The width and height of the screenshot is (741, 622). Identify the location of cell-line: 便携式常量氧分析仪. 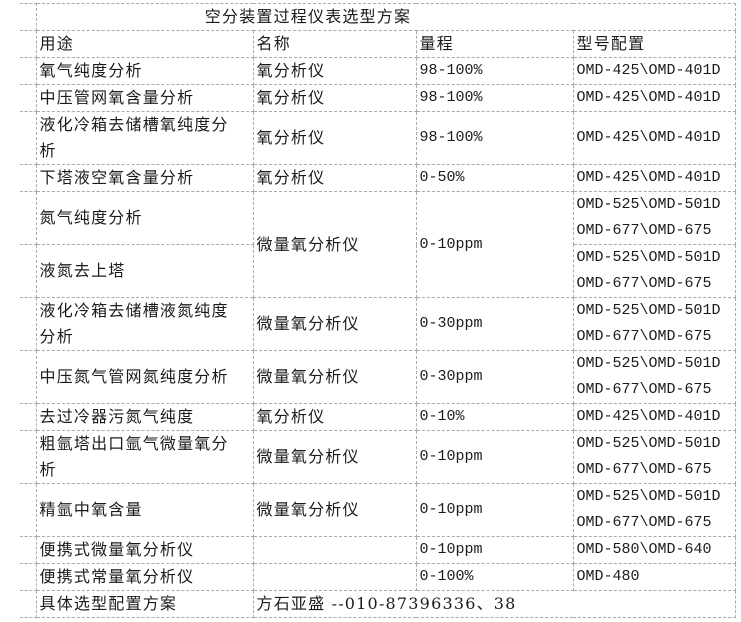
(117, 576).